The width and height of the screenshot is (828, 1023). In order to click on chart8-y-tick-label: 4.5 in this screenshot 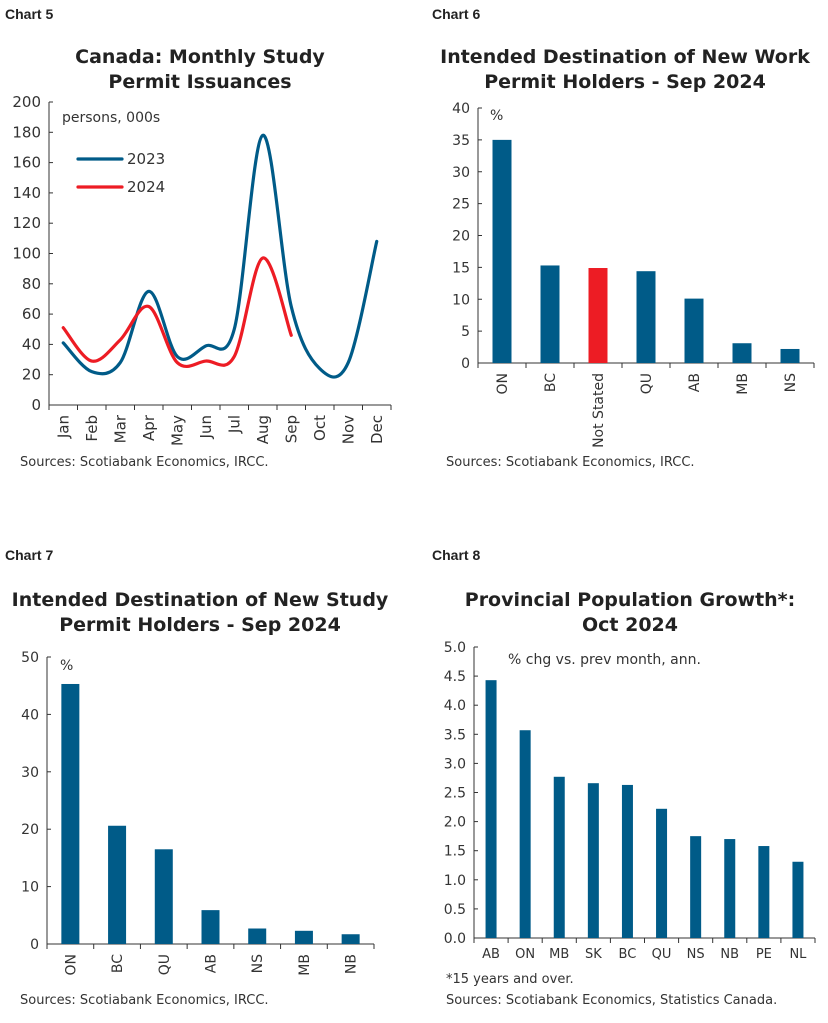, I will do `click(455, 677)`.